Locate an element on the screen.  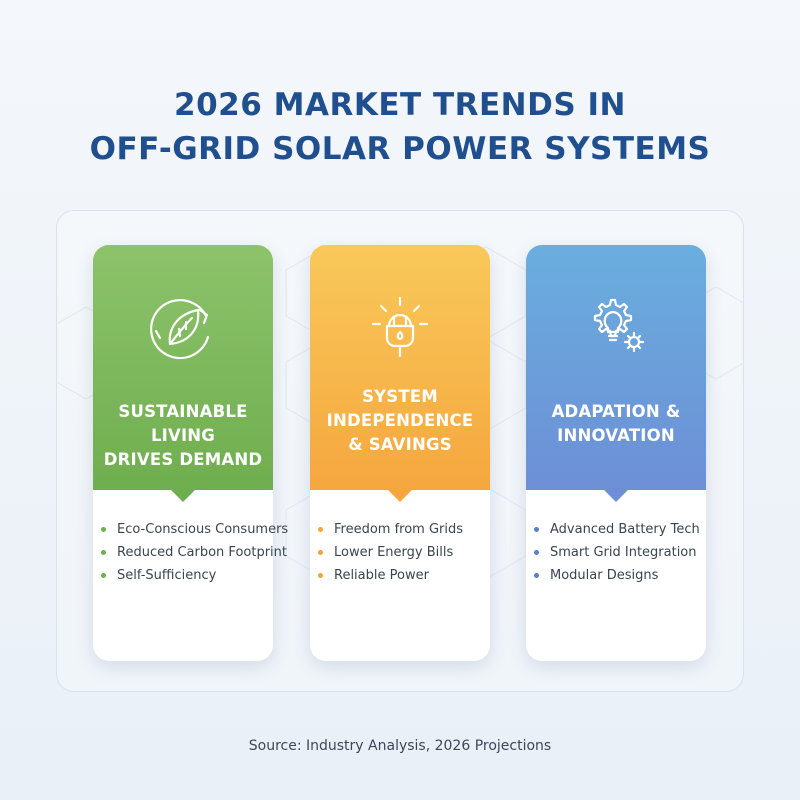
list-item: Lower Energy Bills is located at coordinates (400, 552).